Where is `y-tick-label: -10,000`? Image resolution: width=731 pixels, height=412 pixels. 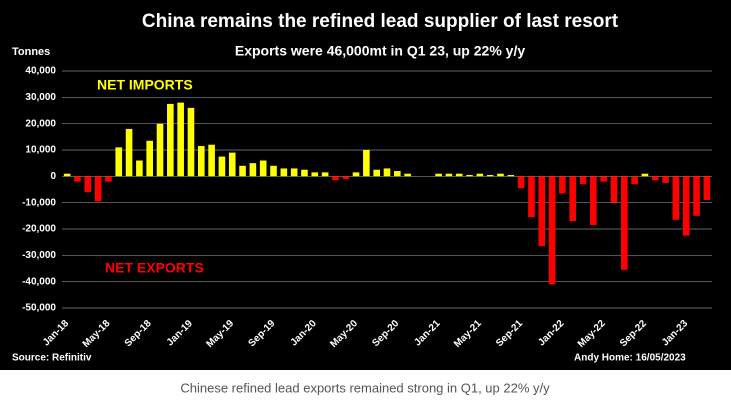 y-tick-label: -10,000 is located at coordinates (39, 202).